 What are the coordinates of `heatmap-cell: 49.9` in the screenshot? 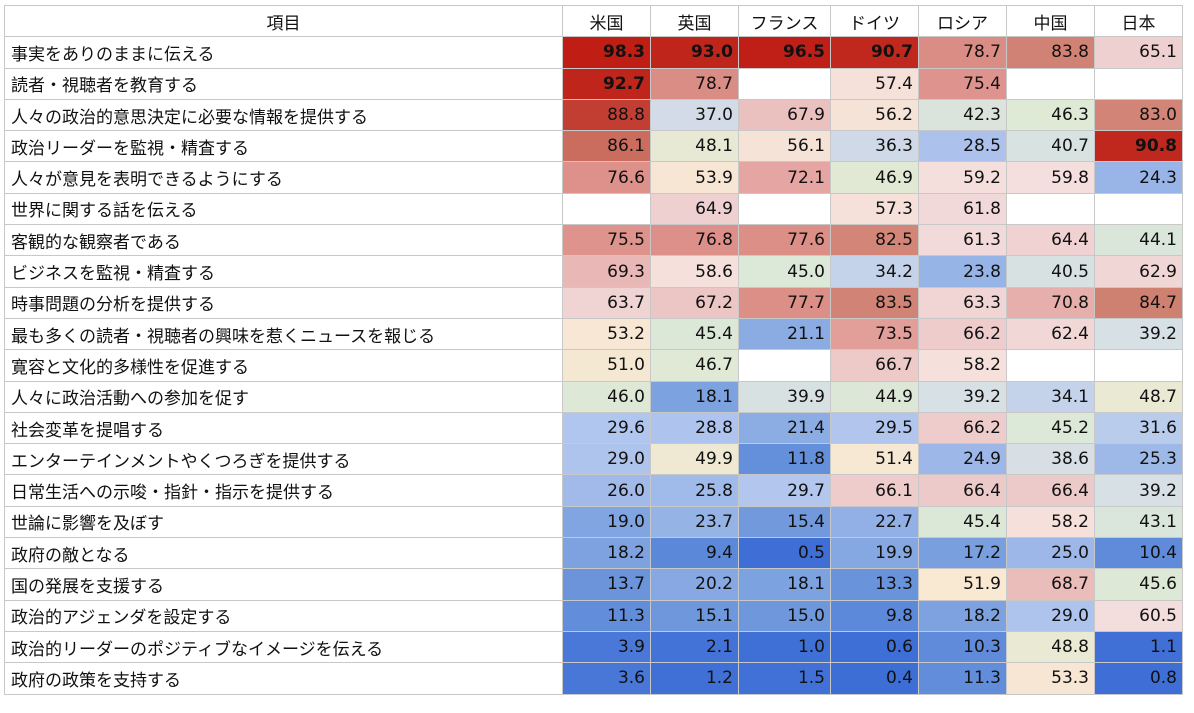 It's located at (694, 459).